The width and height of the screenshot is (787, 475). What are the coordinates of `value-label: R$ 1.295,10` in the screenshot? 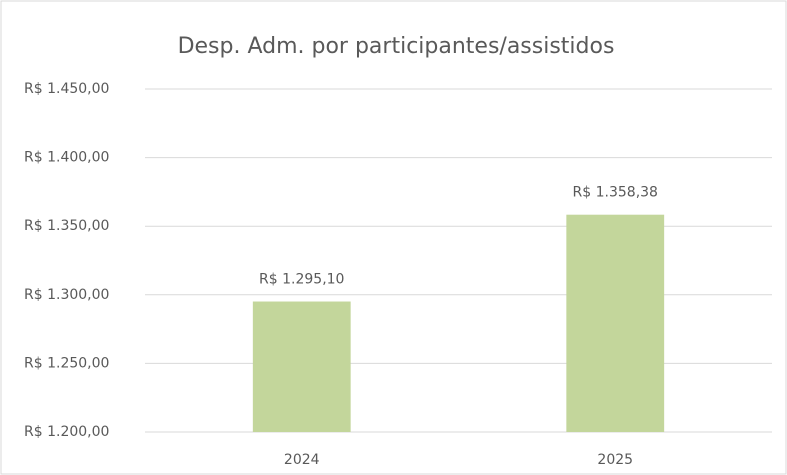 It's located at (301, 280).